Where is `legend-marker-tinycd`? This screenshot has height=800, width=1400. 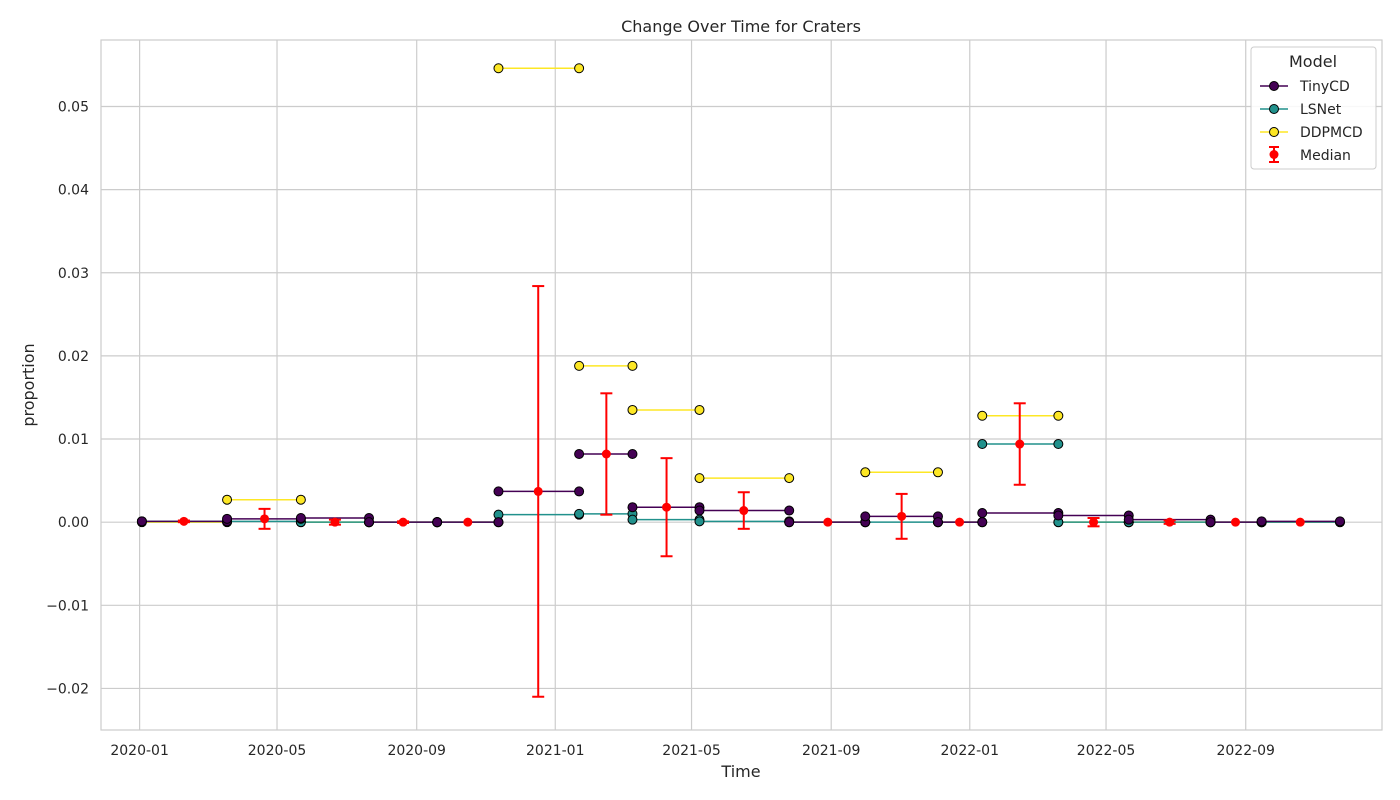
legend-marker-tinycd is located at coordinates (1274, 86).